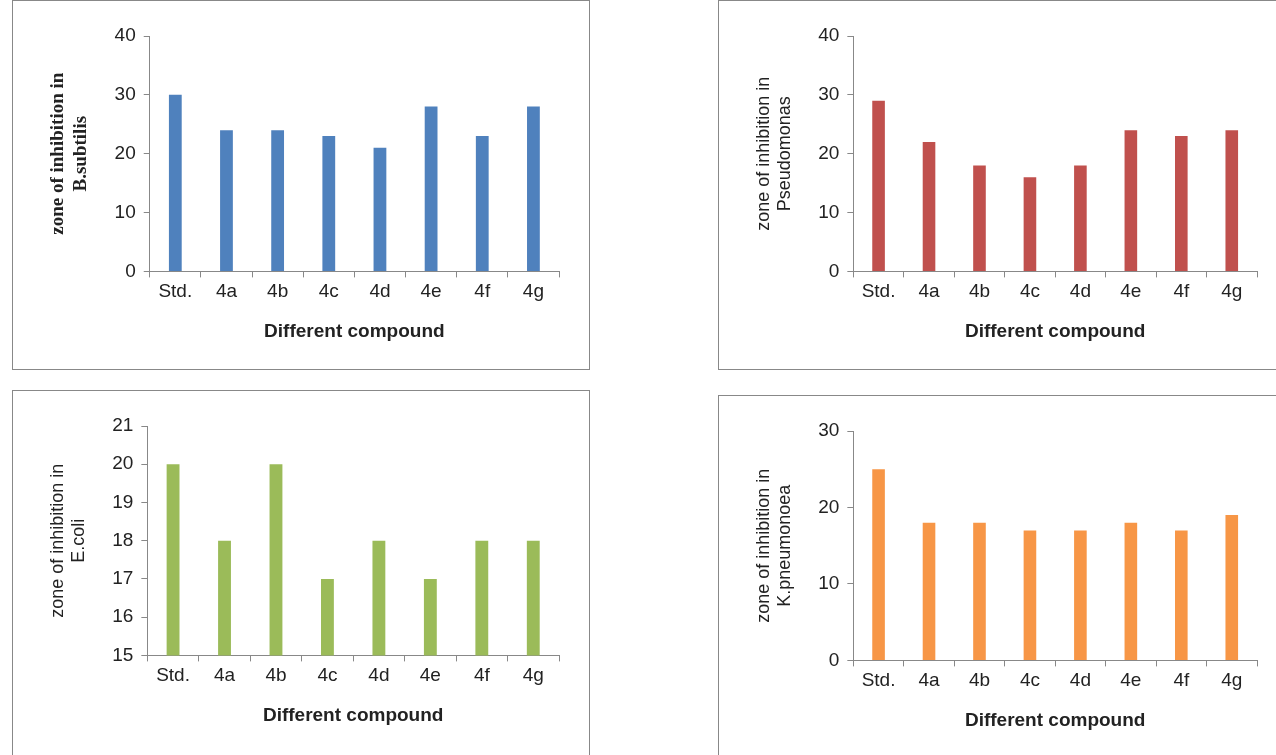 The height and width of the screenshot is (755, 1276). I want to click on y-axis-title: zone of inhibition in E.coli, so click(67, 540).